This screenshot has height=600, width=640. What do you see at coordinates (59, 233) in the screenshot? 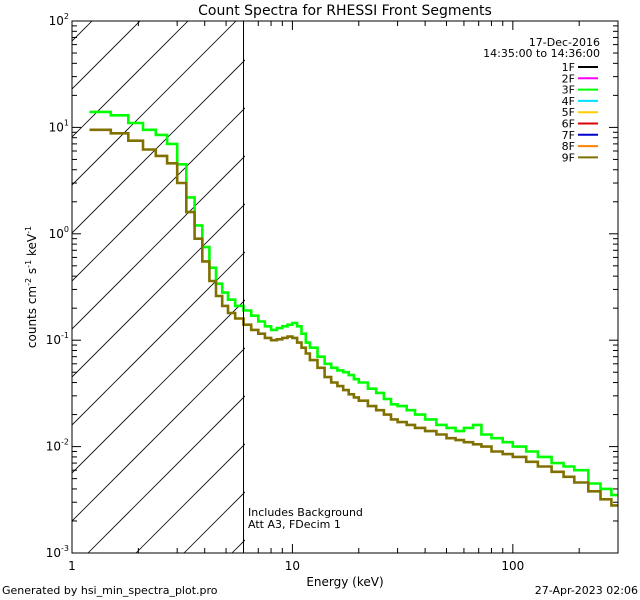
I see `y-tick-label: 10⁰` at bounding box center [59, 233].